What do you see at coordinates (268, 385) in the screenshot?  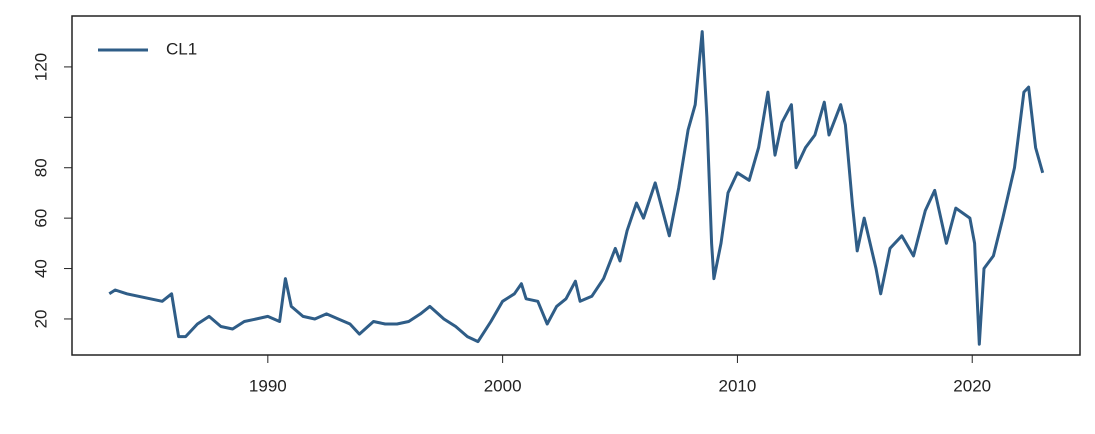 I see `x-tick-label: 1990` at bounding box center [268, 385].